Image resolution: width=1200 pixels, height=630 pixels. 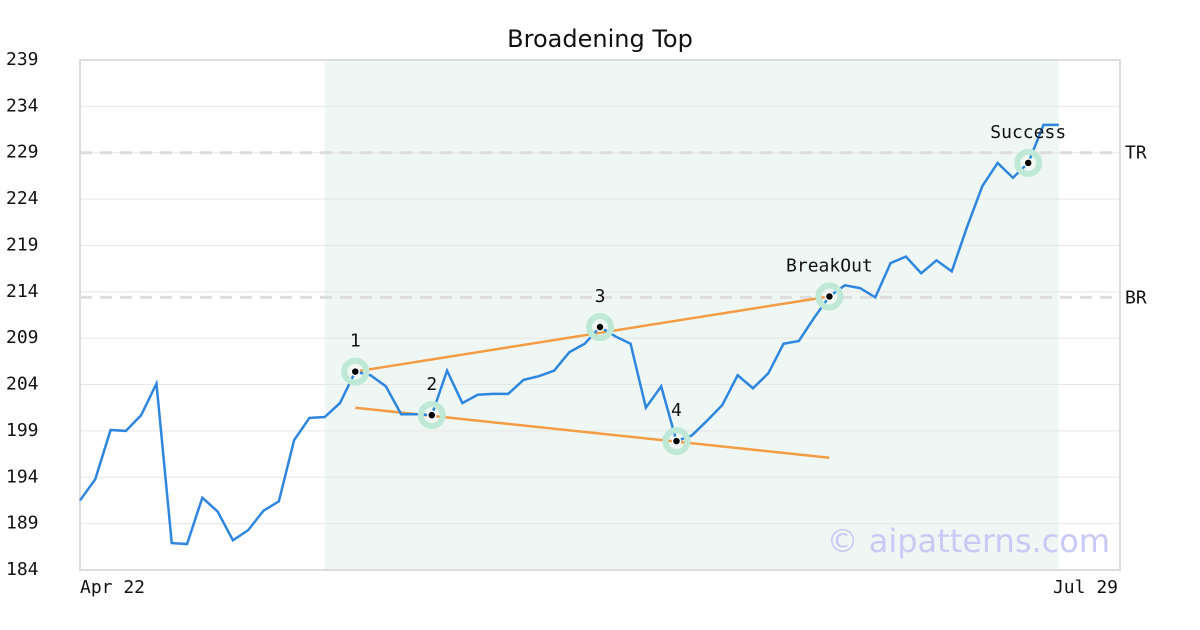 I want to click on reference-label: BR, so click(x=1136, y=297).